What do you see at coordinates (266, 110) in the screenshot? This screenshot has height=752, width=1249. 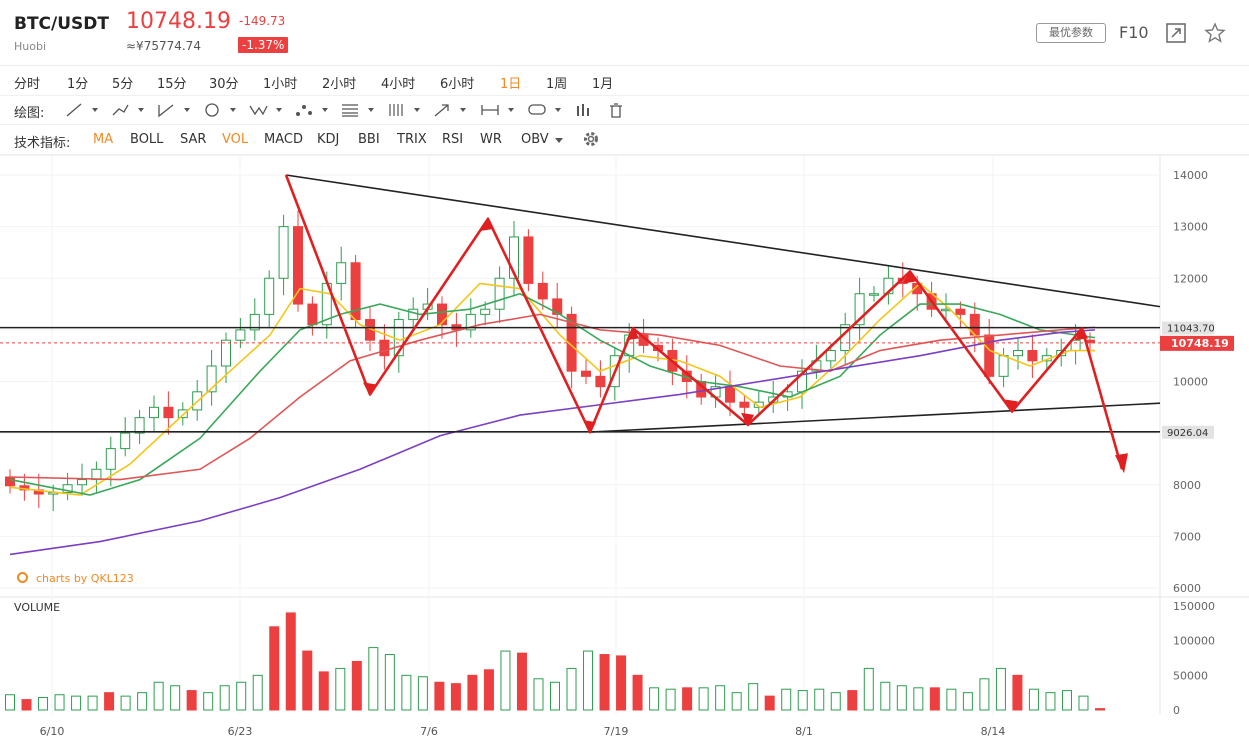 I see `wave-tool-icon` at bounding box center [266, 110].